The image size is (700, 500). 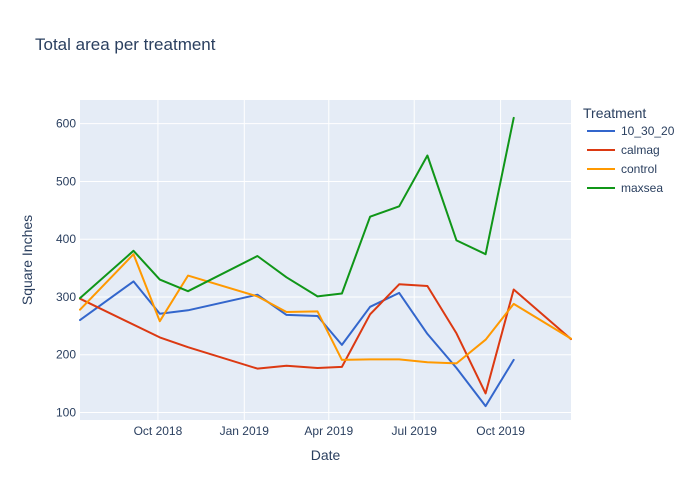 What do you see at coordinates (66, 239) in the screenshot?
I see `y-tick-label: 400` at bounding box center [66, 239].